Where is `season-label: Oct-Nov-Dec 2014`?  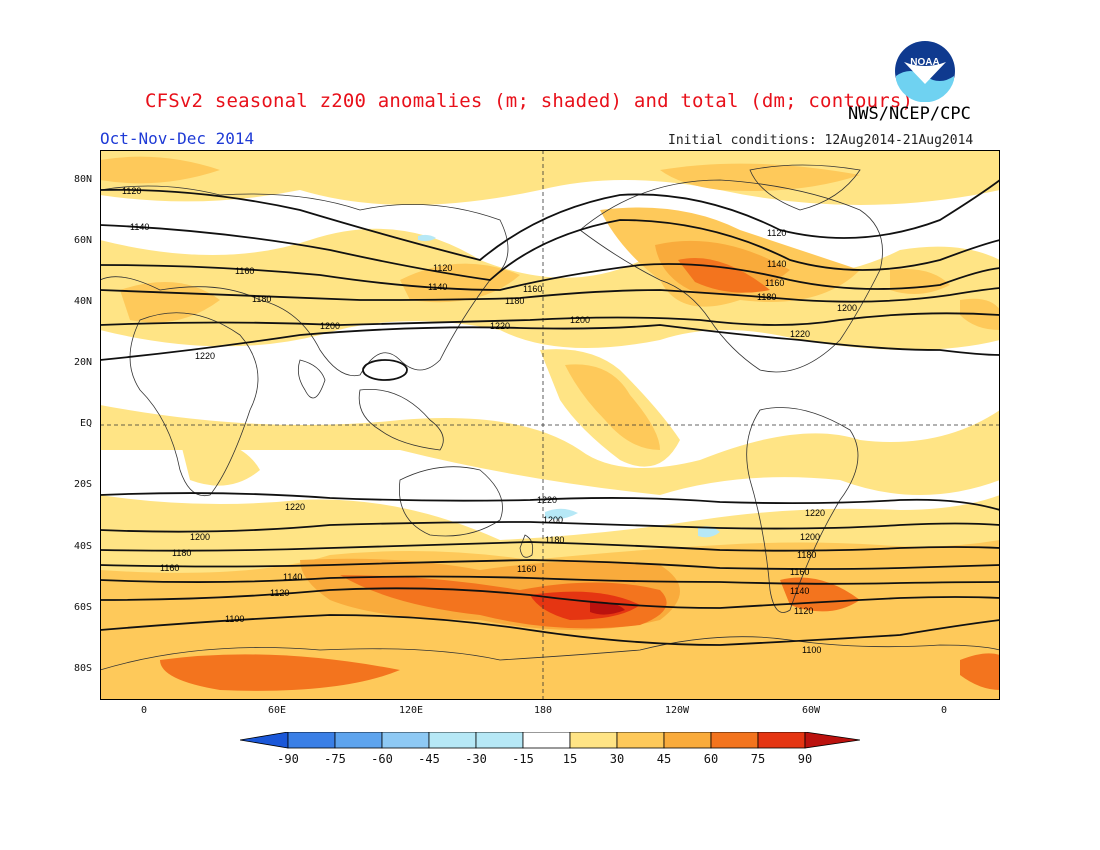 season-label: Oct-Nov-Dec 2014 is located at coordinates (177, 138).